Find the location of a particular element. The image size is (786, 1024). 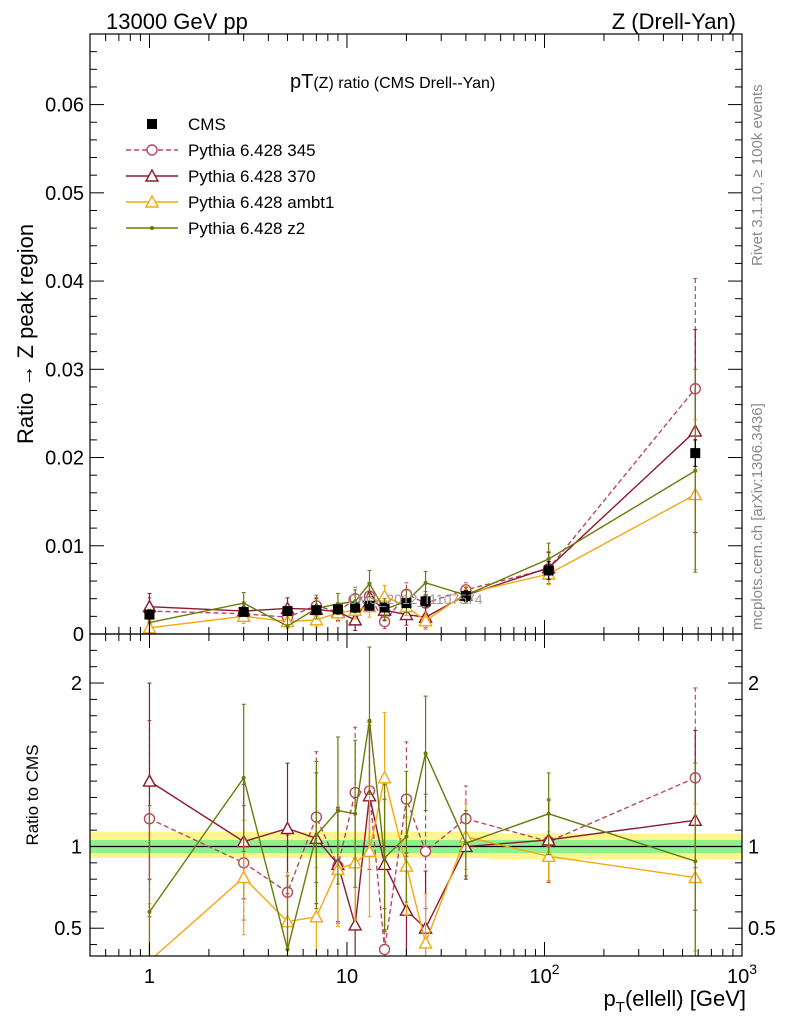

ratio-y-tick-label-right: 2 is located at coordinates (753, 684).